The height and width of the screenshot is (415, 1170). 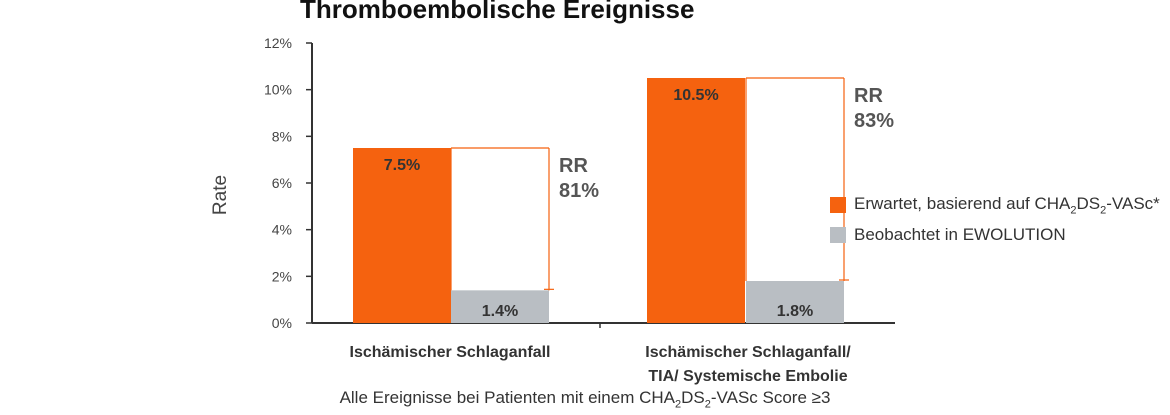 What do you see at coordinates (278, 43) in the screenshot?
I see `y-tick-label: 12%` at bounding box center [278, 43].